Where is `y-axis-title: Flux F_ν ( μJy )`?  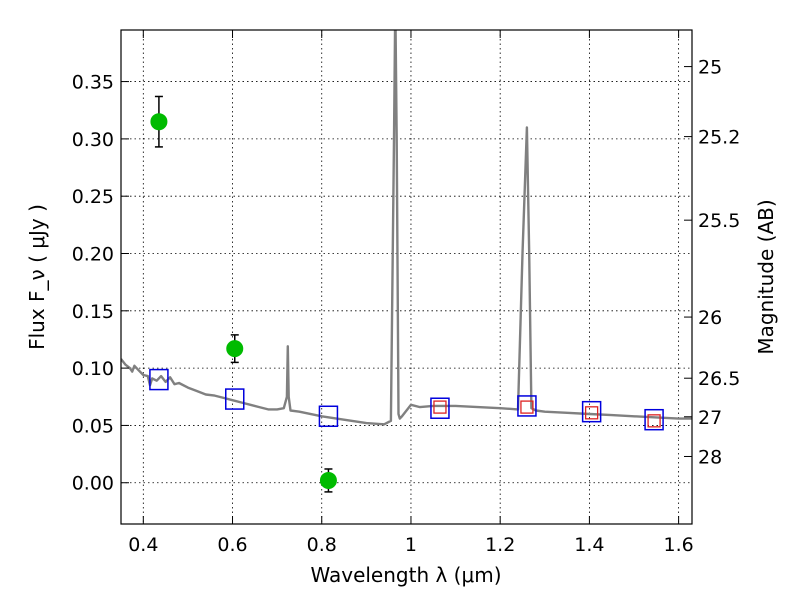
y-axis-title: Flux F_ν ( μJy ) is located at coordinates (37, 277).